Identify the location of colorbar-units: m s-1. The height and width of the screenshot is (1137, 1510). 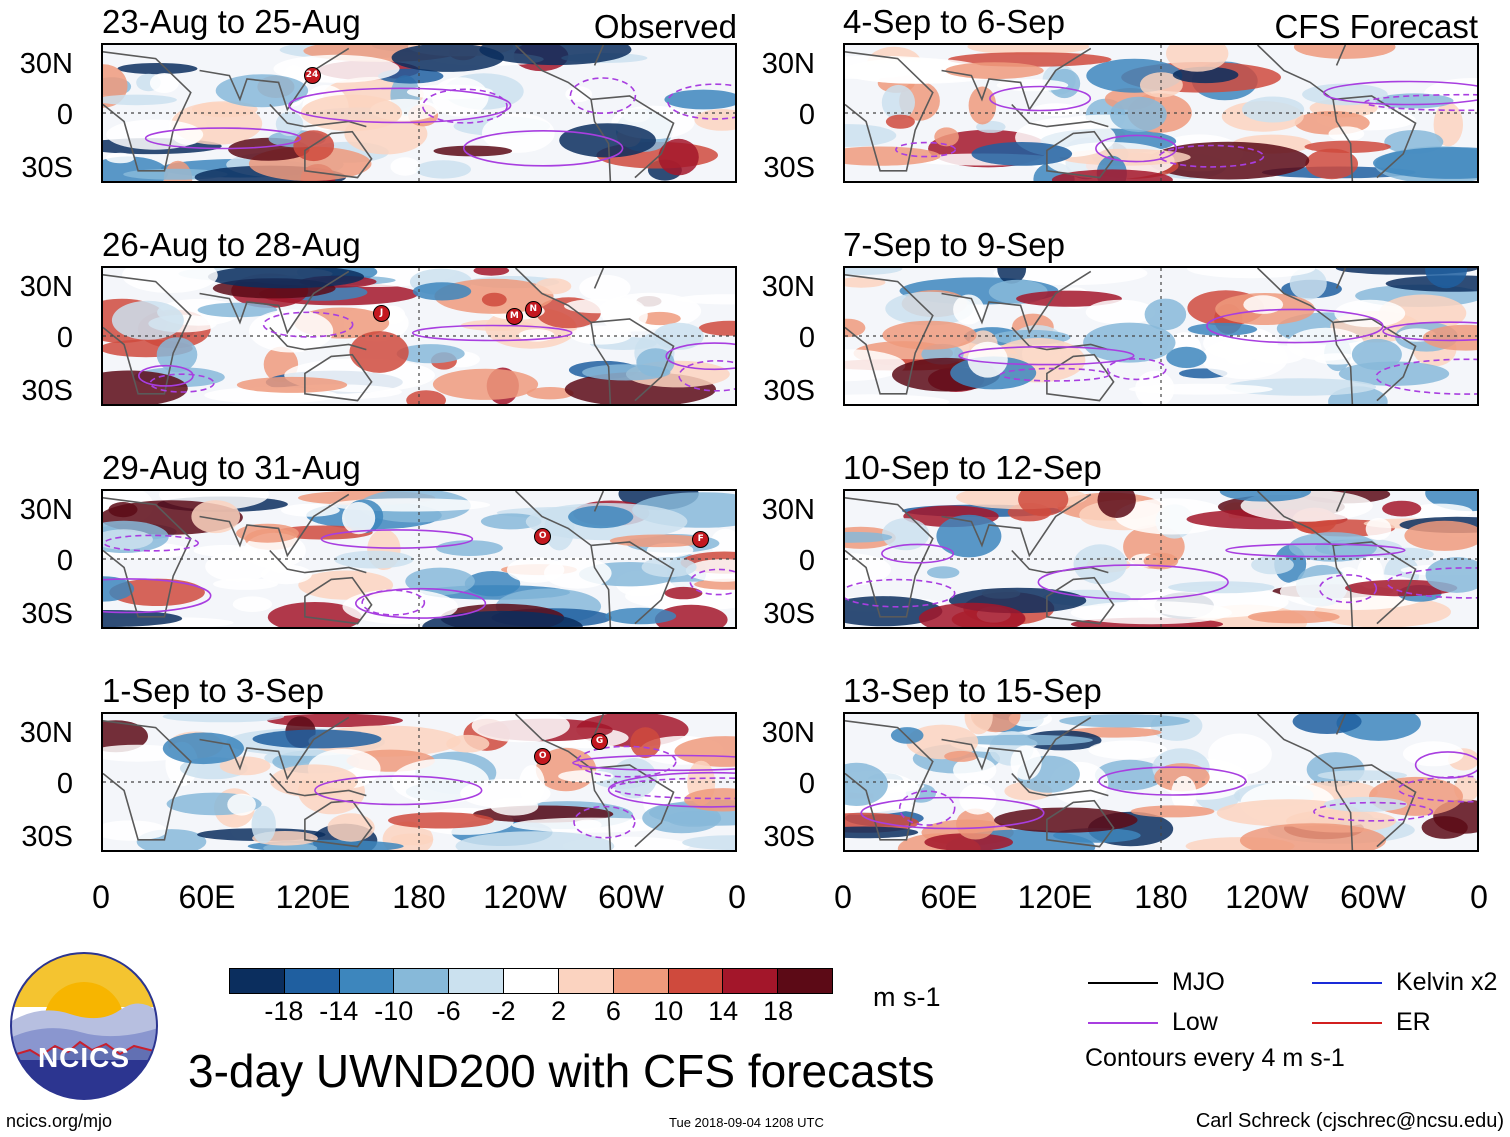
(907, 997).